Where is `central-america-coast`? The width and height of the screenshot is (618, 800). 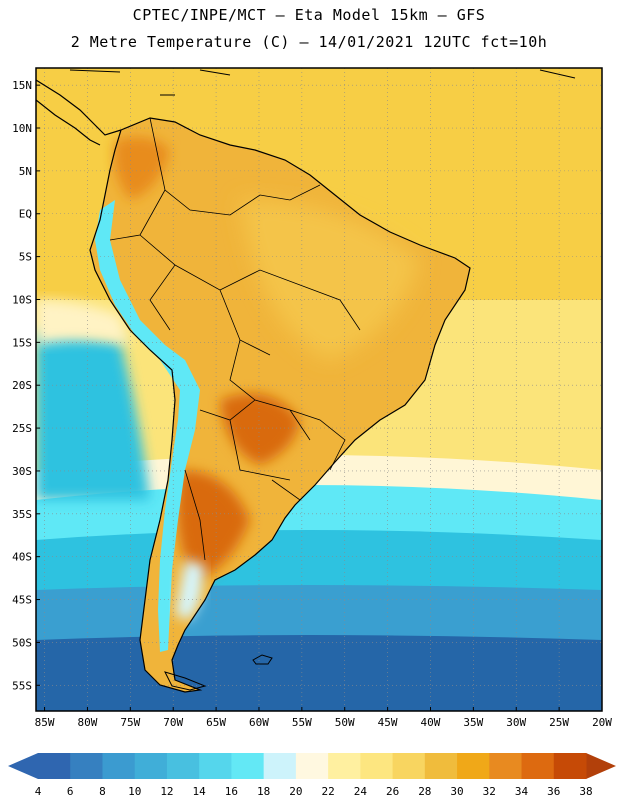 central-america-coast is located at coordinates (79, 112).